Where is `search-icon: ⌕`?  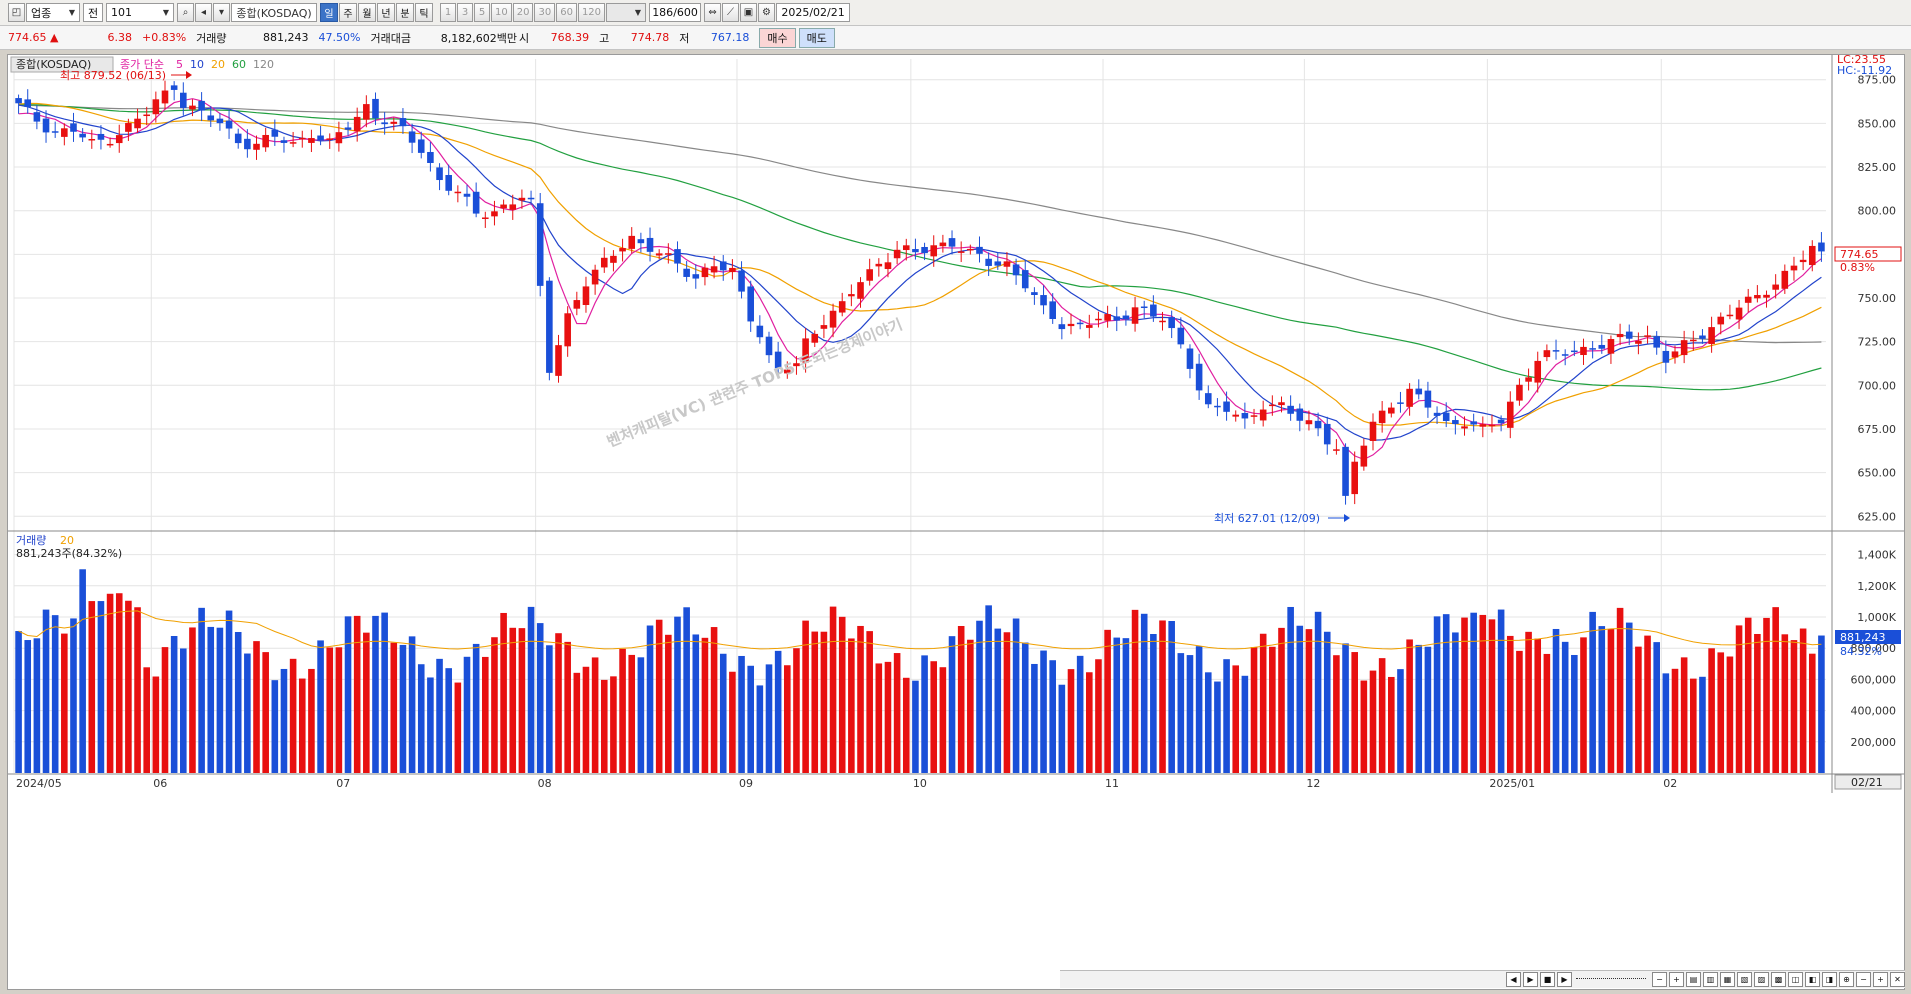 search-icon: ⌕ is located at coordinates (185, 12).